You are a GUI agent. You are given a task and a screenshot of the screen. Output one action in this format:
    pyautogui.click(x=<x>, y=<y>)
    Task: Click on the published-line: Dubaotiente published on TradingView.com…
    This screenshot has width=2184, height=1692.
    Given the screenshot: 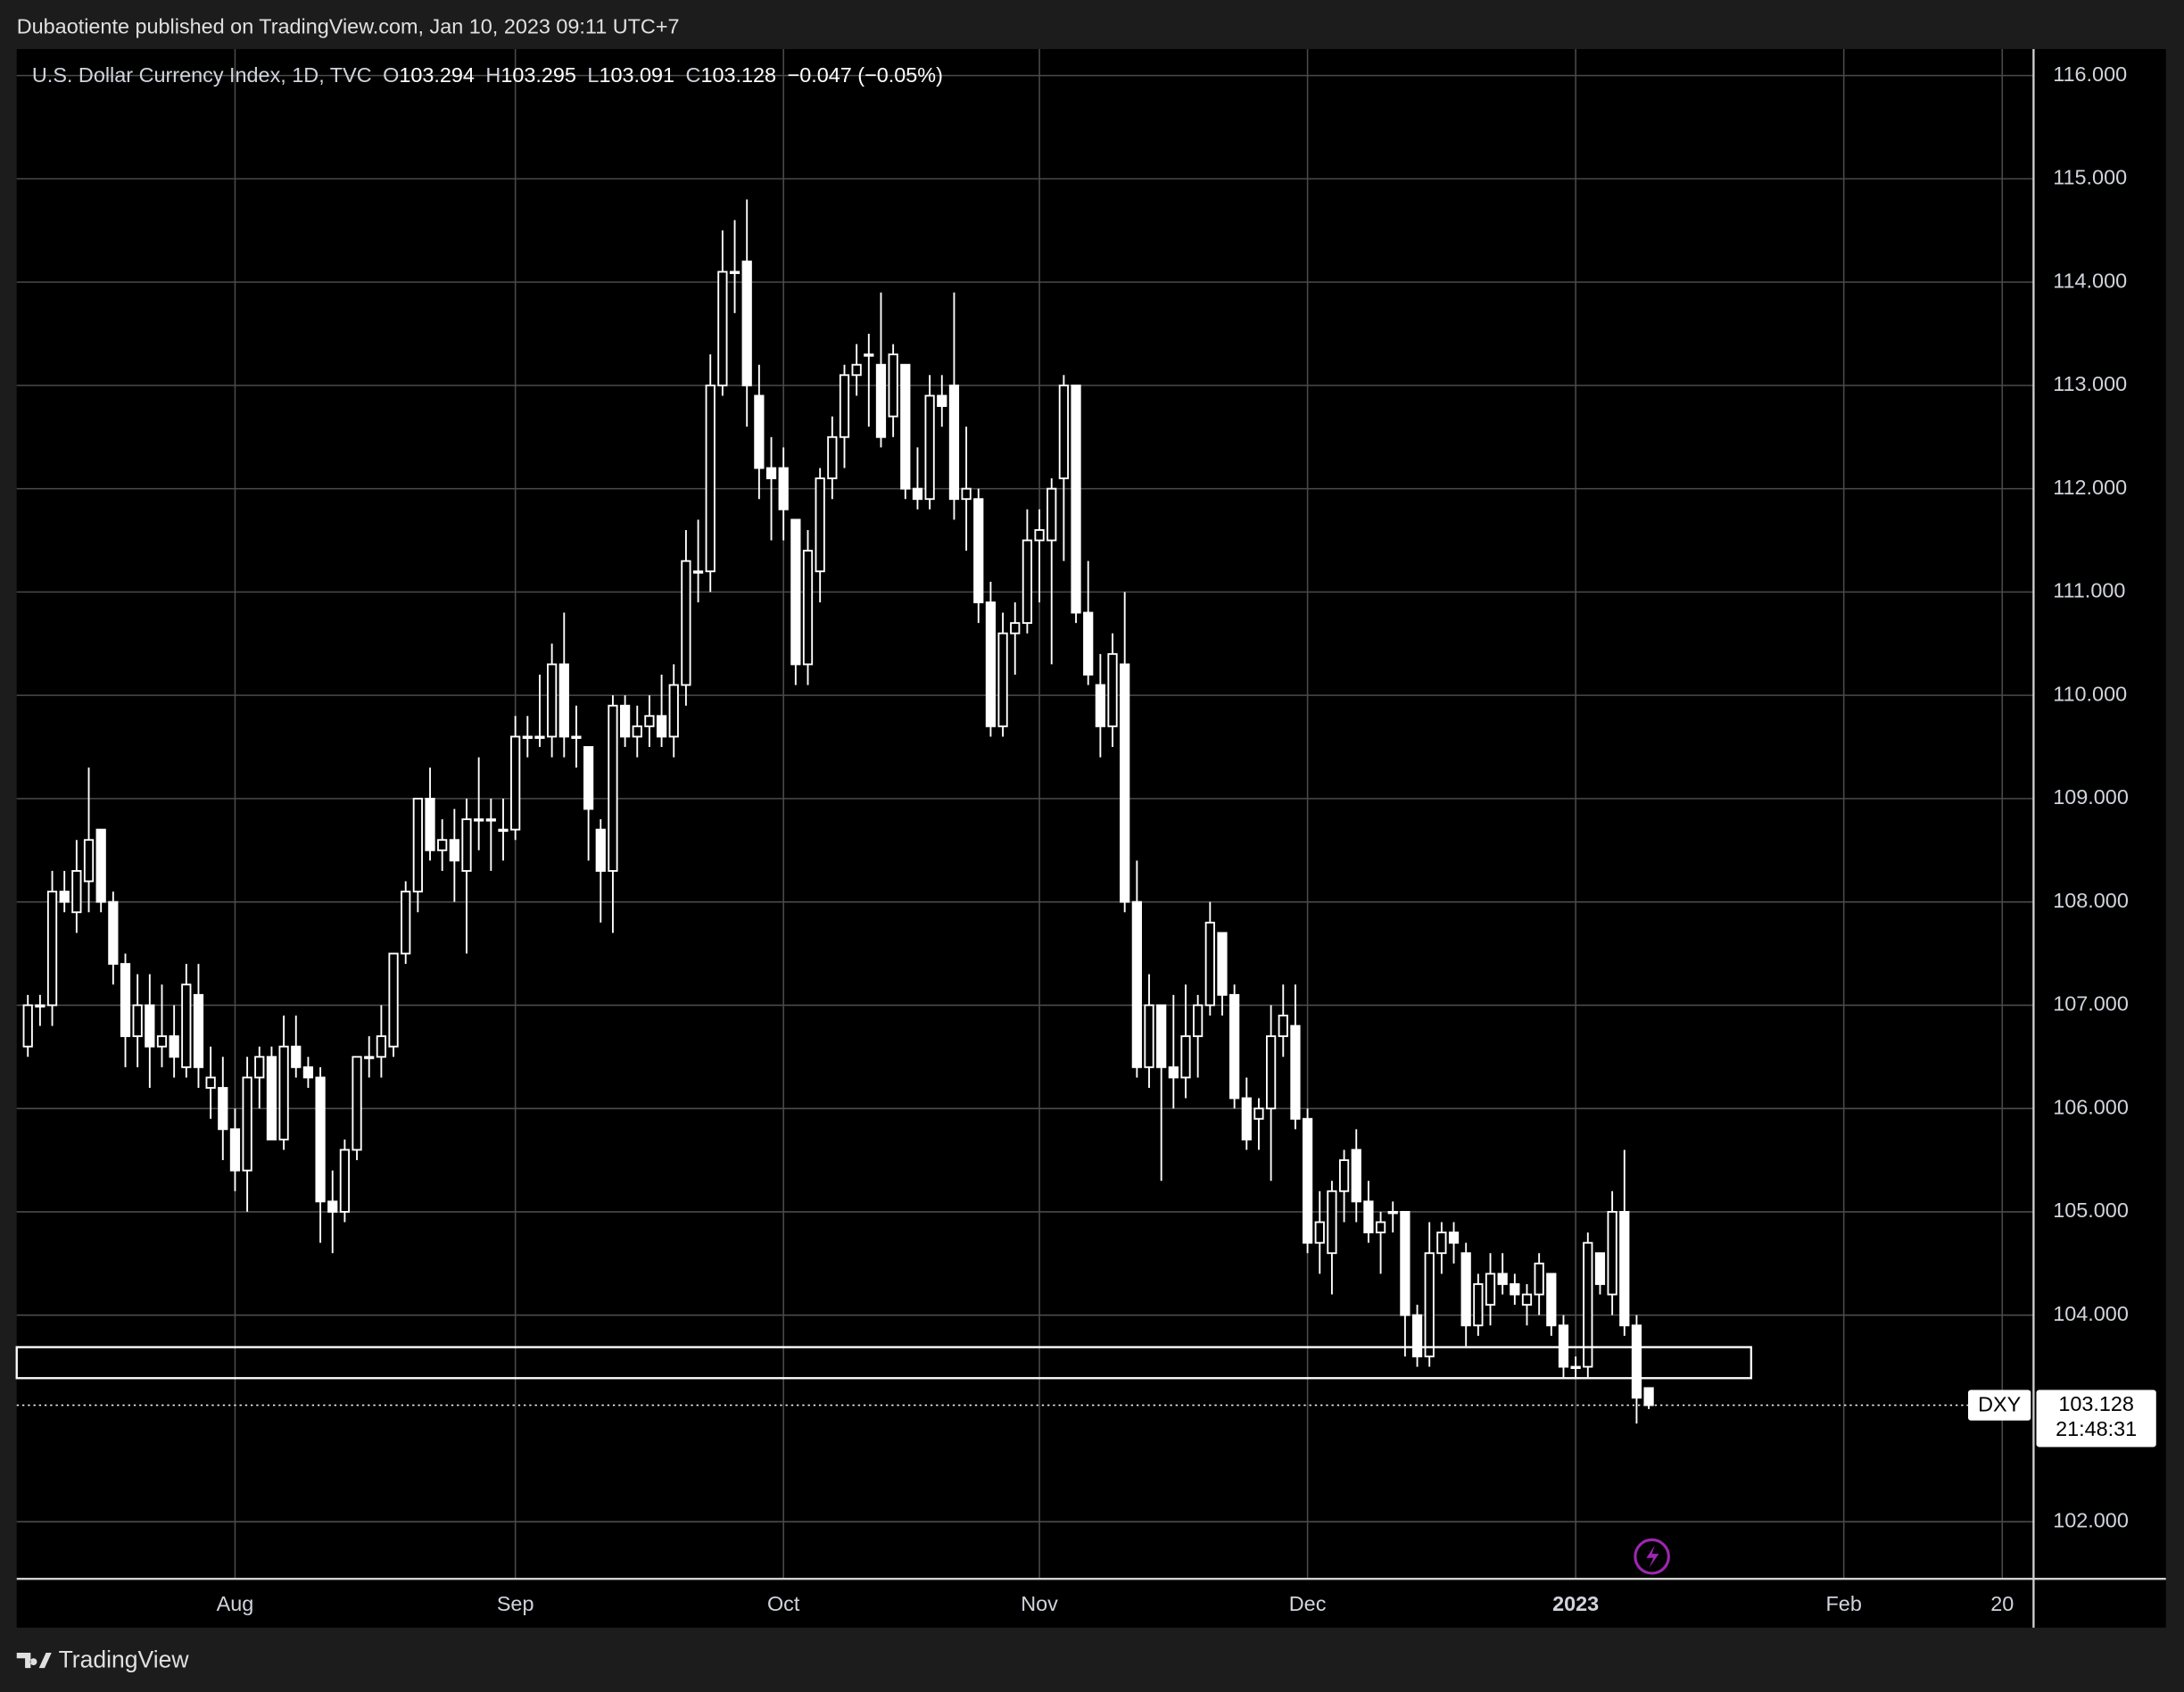 What is the action you would take?
    pyautogui.click(x=348, y=26)
    